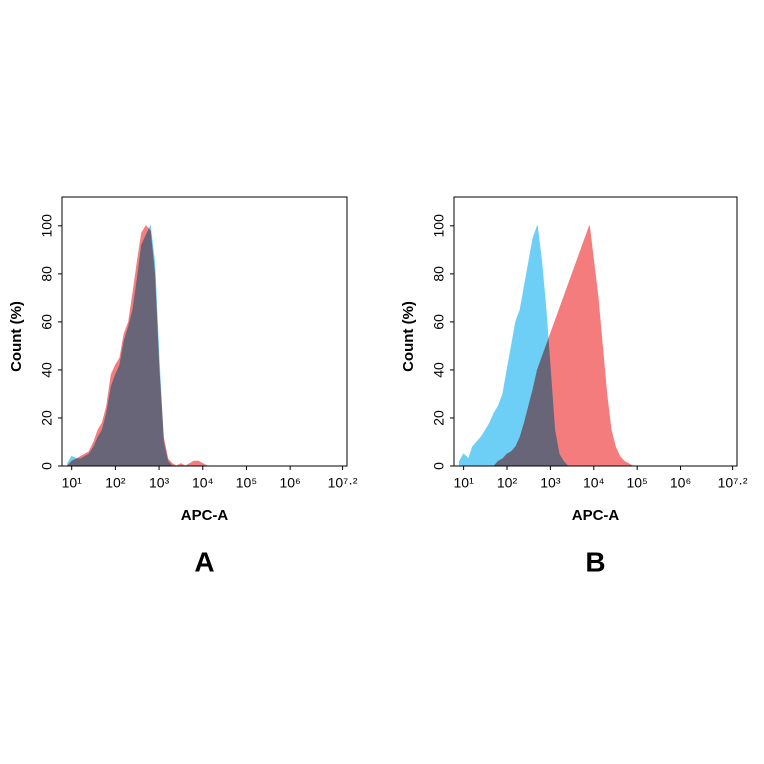 The height and width of the screenshot is (764, 764). Describe the element at coordinates (204, 561) in the screenshot. I see `panel-label: A` at that location.